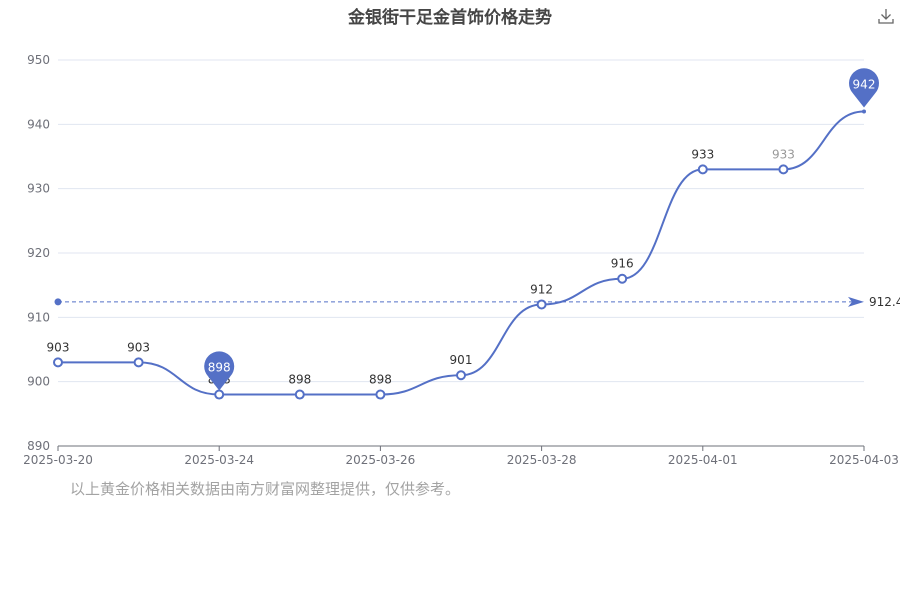 This screenshot has height=600, width=900. I want to click on y-tick-label: 890, so click(38, 446).